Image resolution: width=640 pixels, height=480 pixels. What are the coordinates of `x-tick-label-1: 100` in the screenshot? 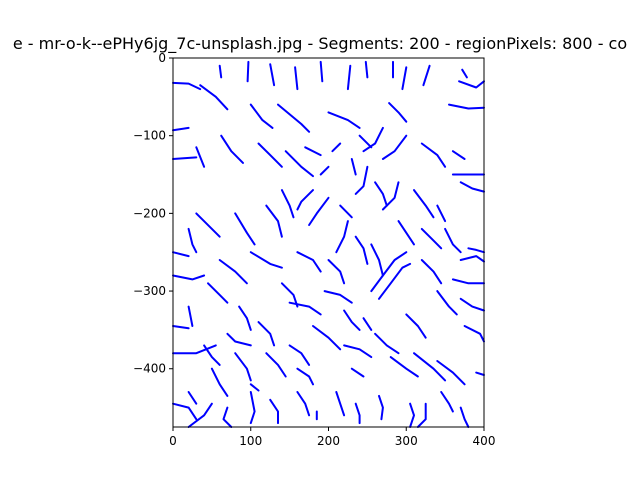 It's located at (250, 441).